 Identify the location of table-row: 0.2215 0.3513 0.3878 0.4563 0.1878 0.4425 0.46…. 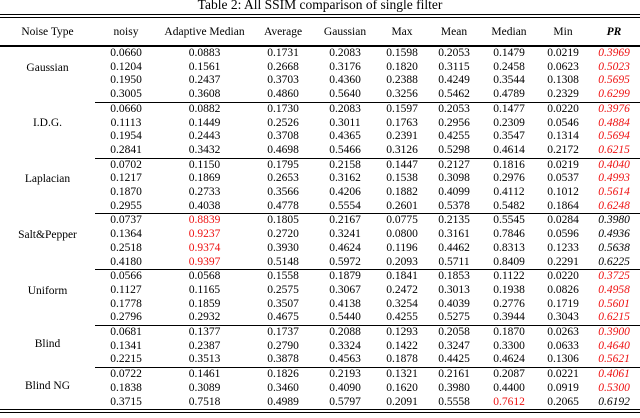
(320, 361).